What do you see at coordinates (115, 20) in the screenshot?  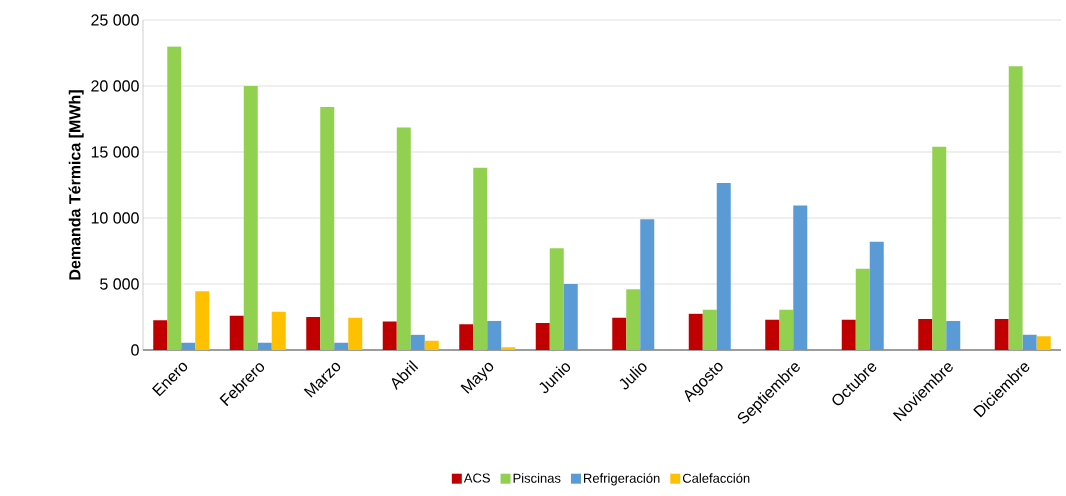 I see `y-tick-label: 25 000` at bounding box center [115, 20].